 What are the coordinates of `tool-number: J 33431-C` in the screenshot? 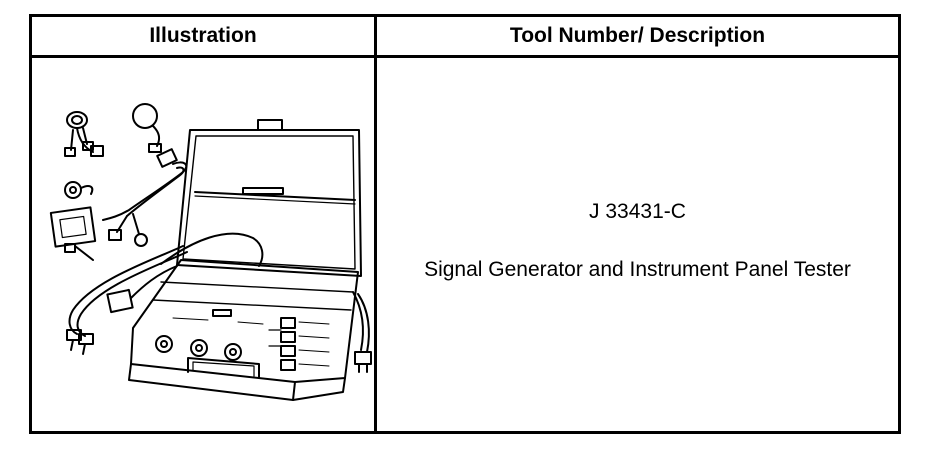 It's located at (637, 211).